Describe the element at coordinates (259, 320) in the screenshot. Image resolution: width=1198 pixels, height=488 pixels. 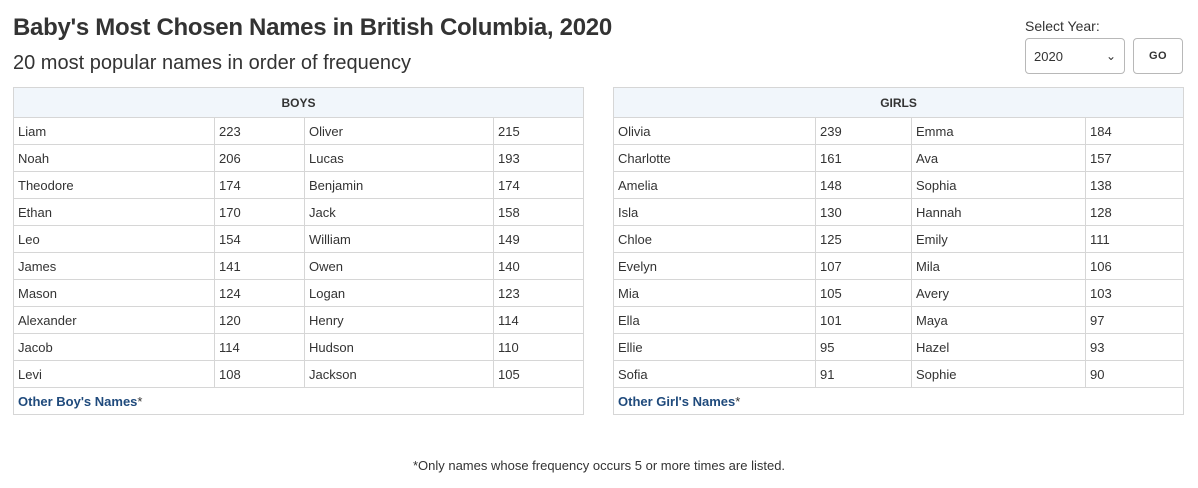
I see `boys-count-cell: 120` at that location.